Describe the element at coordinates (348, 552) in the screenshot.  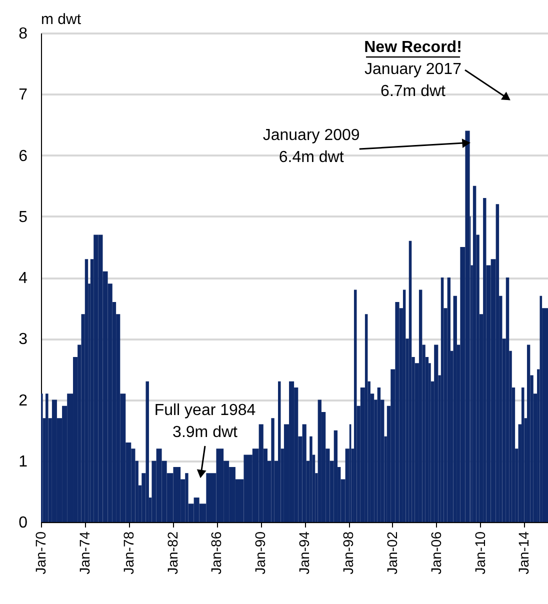
I see `x-tick-label: Jan-98` at that location.